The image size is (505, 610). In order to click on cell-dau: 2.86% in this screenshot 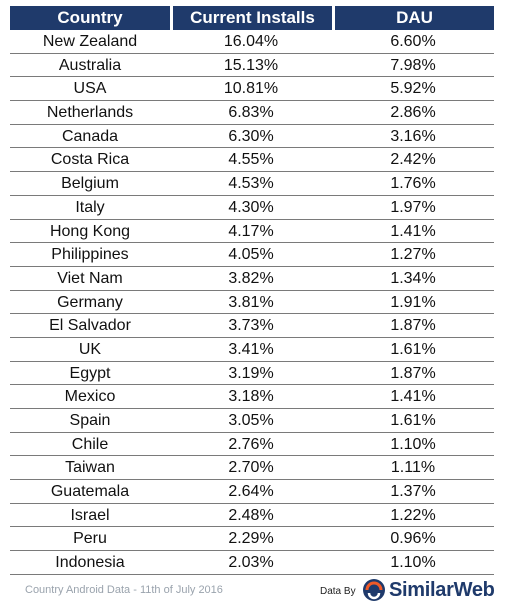, I will do `click(413, 113)`.